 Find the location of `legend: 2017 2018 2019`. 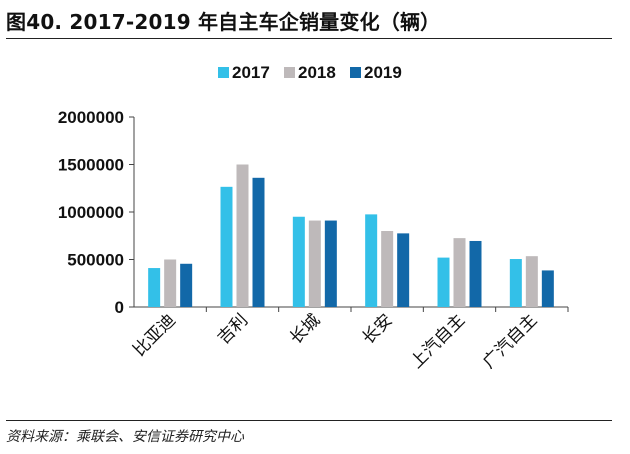

legend: 2017 2018 2019 is located at coordinates (310, 72).